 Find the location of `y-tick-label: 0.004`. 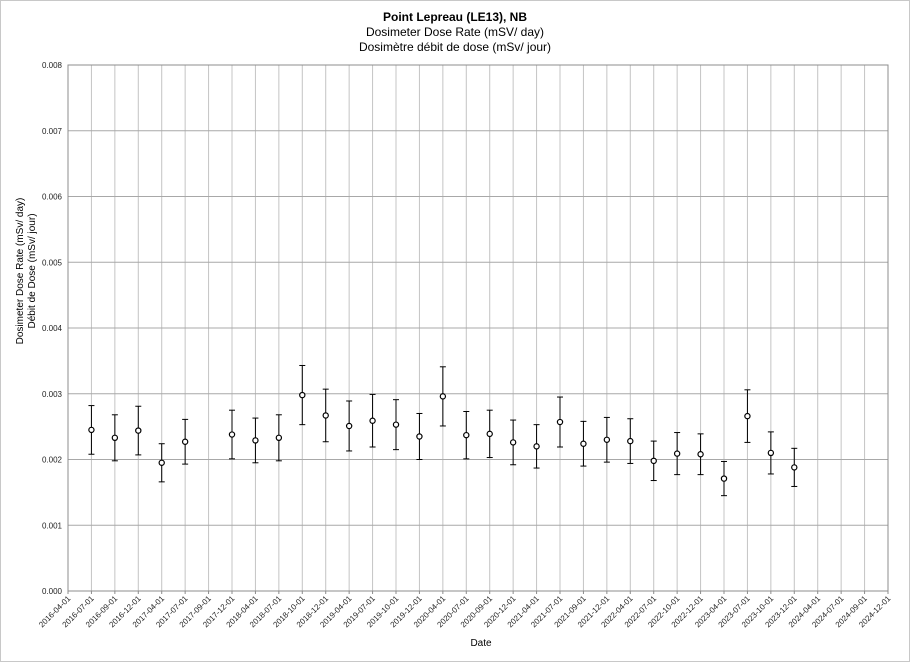

y-tick-label: 0.004 is located at coordinates (52, 328).